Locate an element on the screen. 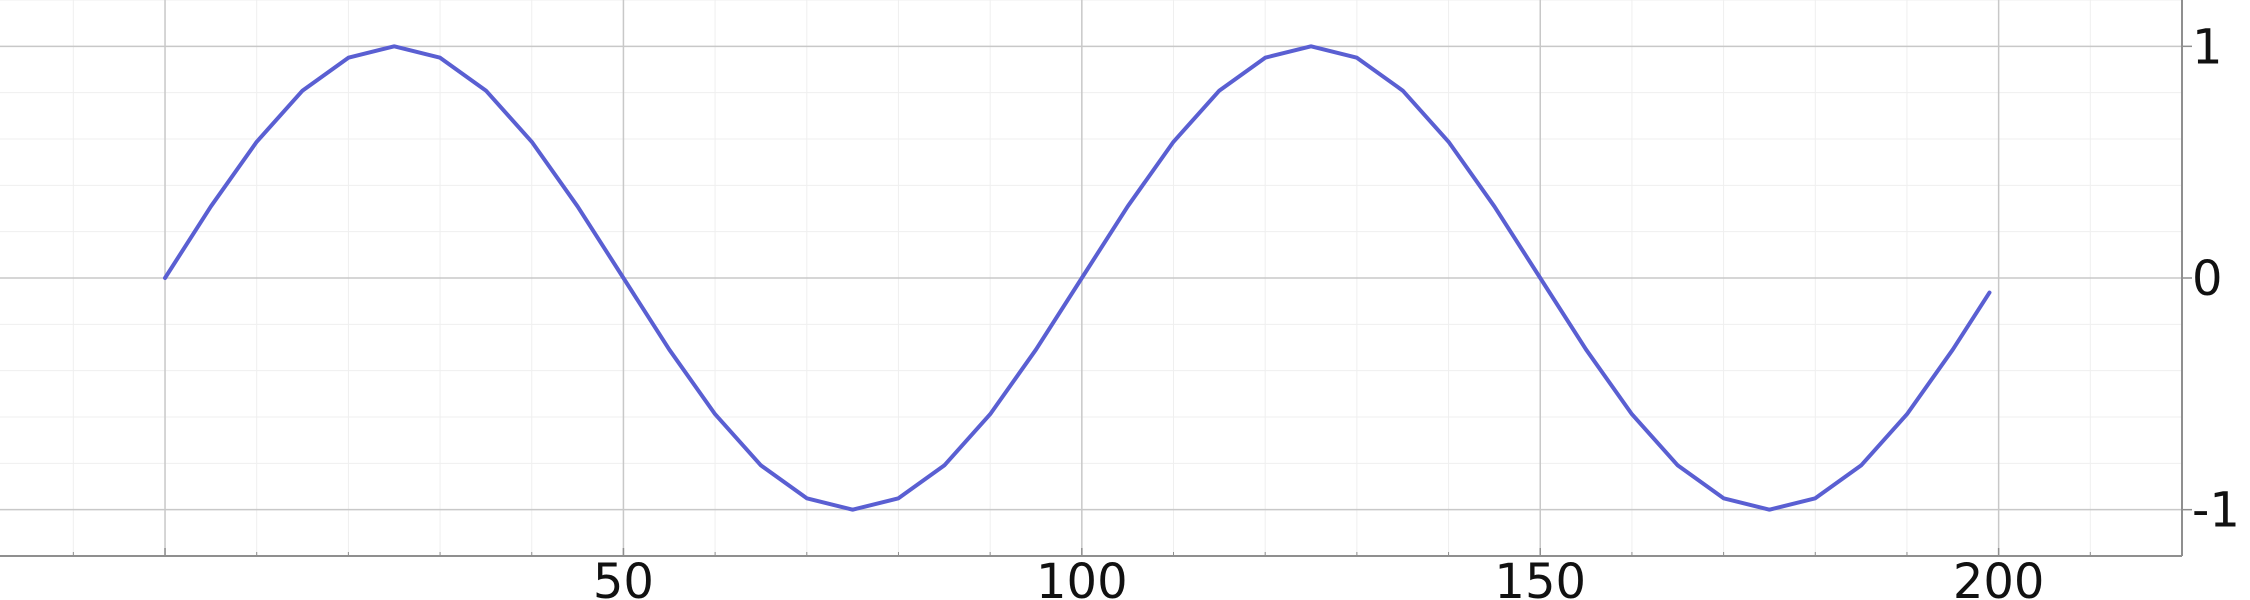 Image resolution: width=2250 pixels, height=600 pixels. y-tick-label: 0 is located at coordinates (2207, 279).